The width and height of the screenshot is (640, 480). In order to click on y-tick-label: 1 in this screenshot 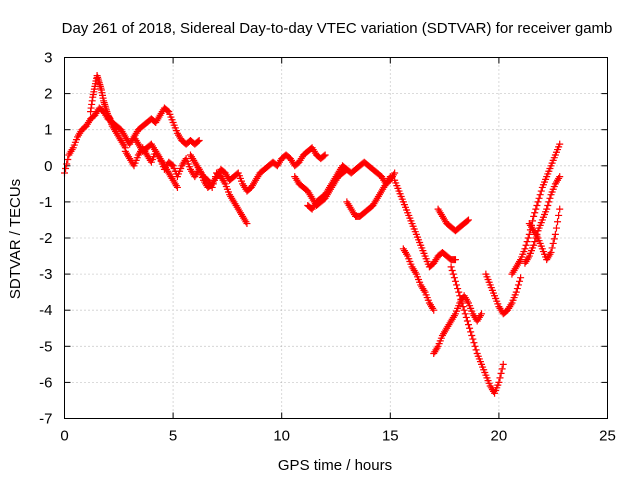, I will do `click(48, 130)`.